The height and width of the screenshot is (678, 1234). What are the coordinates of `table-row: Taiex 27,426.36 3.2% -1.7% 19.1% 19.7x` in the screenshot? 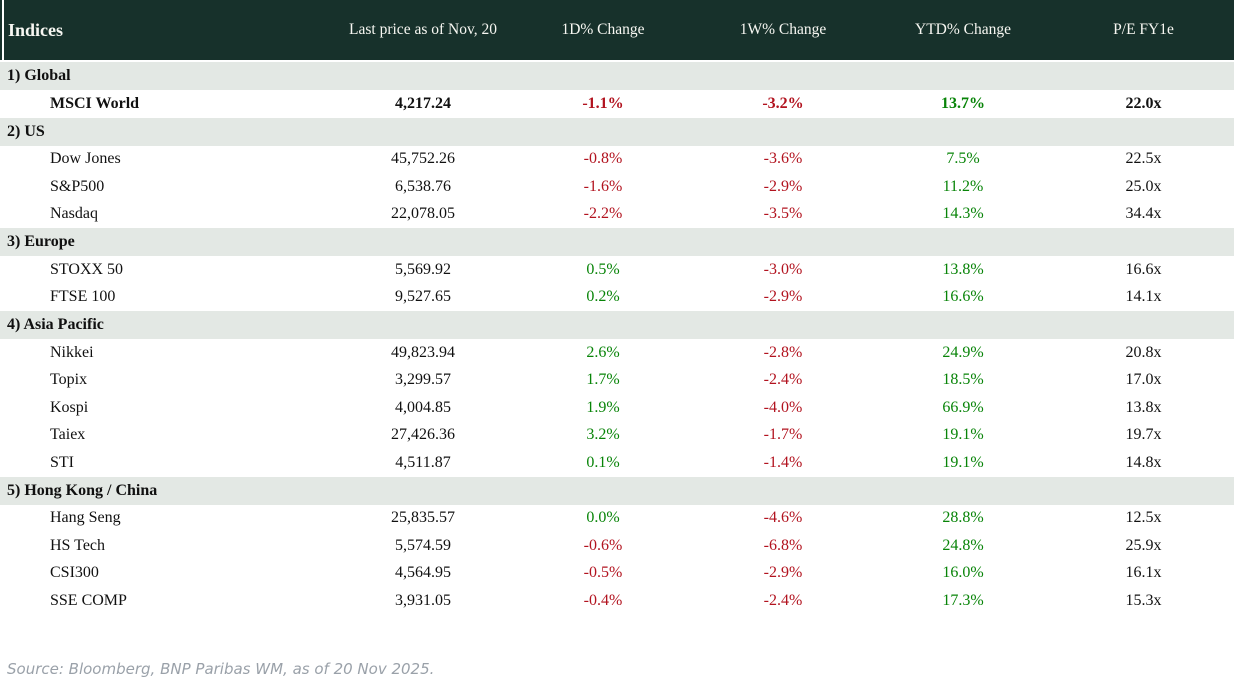 It's located at (617, 435).